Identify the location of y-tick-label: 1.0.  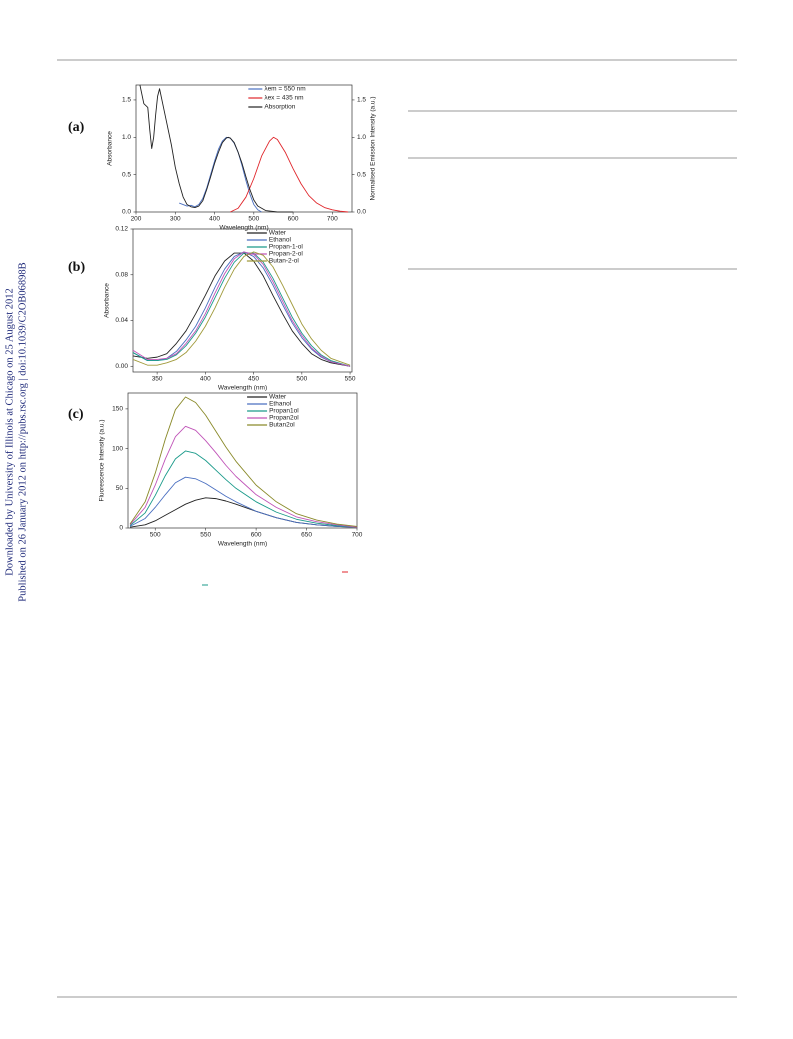
(126, 137).